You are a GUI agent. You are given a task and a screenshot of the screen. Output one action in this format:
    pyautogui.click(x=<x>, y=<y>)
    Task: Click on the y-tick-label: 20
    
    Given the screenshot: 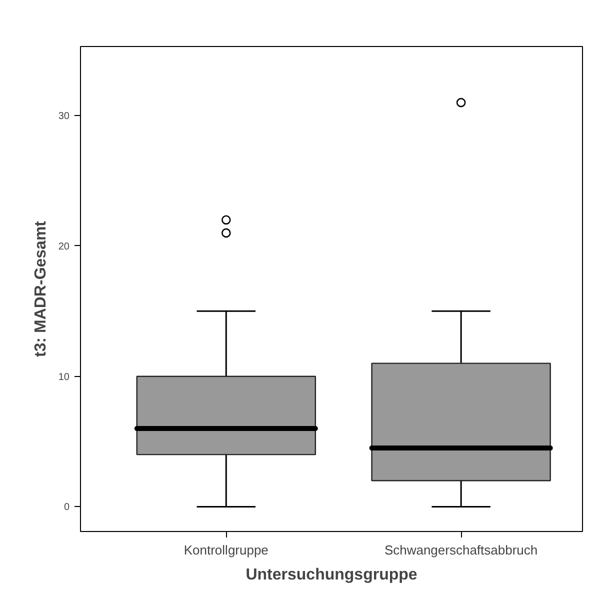 What is the action you would take?
    pyautogui.click(x=64, y=246)
    